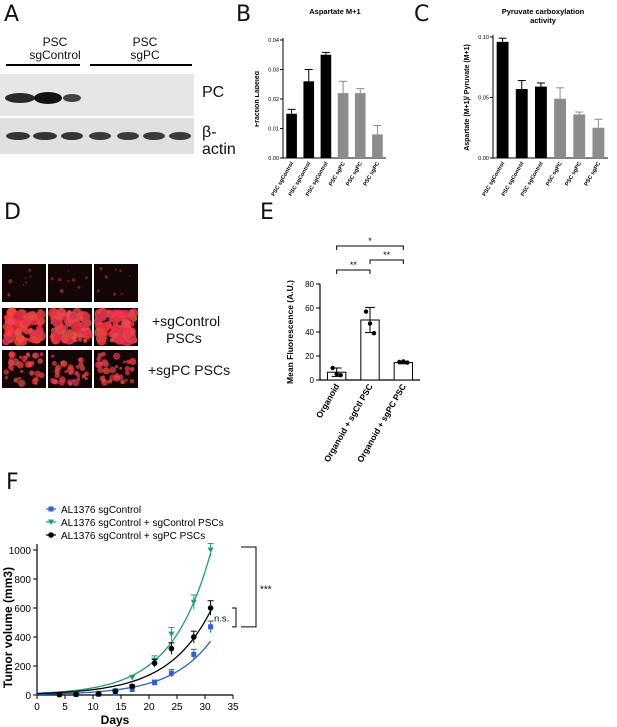  What do you see at coordinates (267, 212) in the screenshot?
I see `panel-e-letter: E` at bounding box center [267, 212].